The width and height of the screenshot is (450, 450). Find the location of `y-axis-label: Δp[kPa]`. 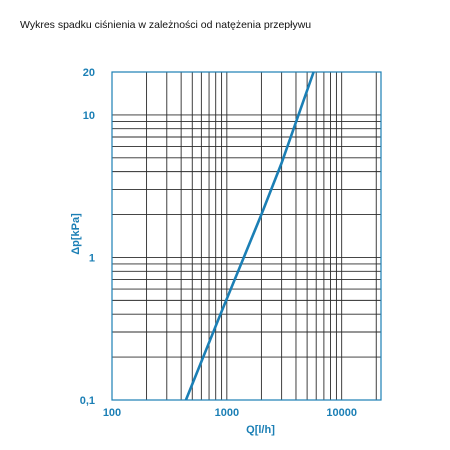

y-axis-label: Δp[kPa] is located at coordinates (76, 234).